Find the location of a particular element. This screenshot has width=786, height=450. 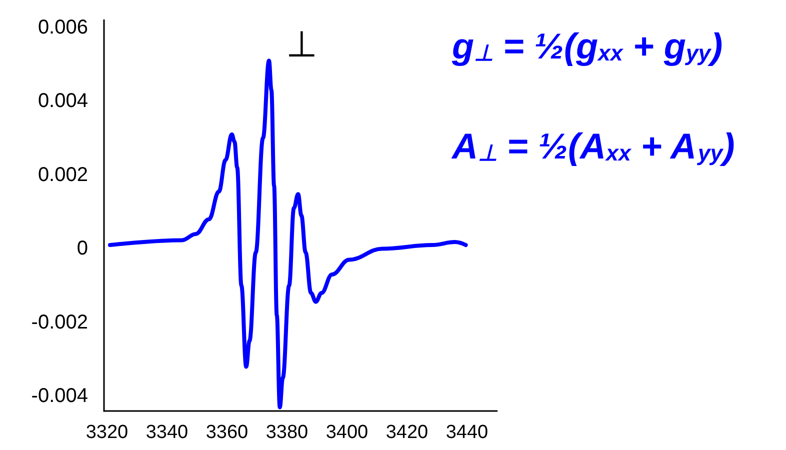

annotation: A⊥ = ½(Axx + Ayy) is located at coordinates (593, 146).